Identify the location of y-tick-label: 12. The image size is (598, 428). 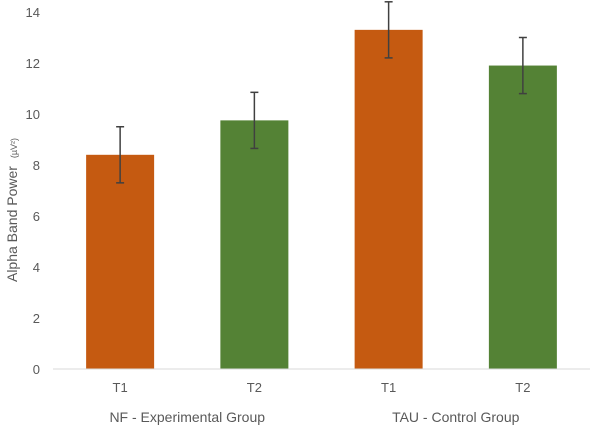
(33, 63).